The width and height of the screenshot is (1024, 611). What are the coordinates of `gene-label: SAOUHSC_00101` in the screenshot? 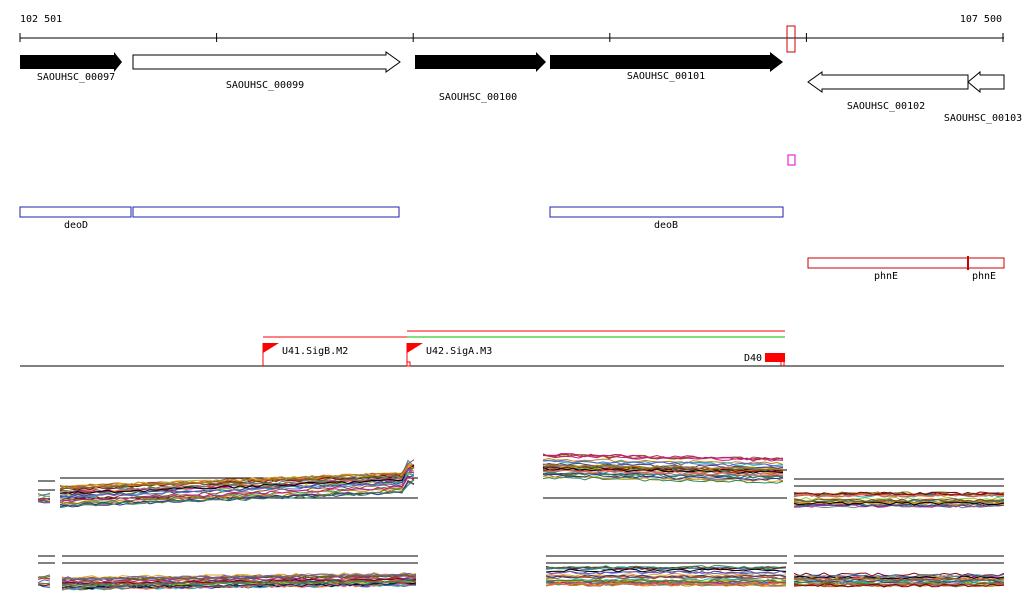 It's located at (666, 76).